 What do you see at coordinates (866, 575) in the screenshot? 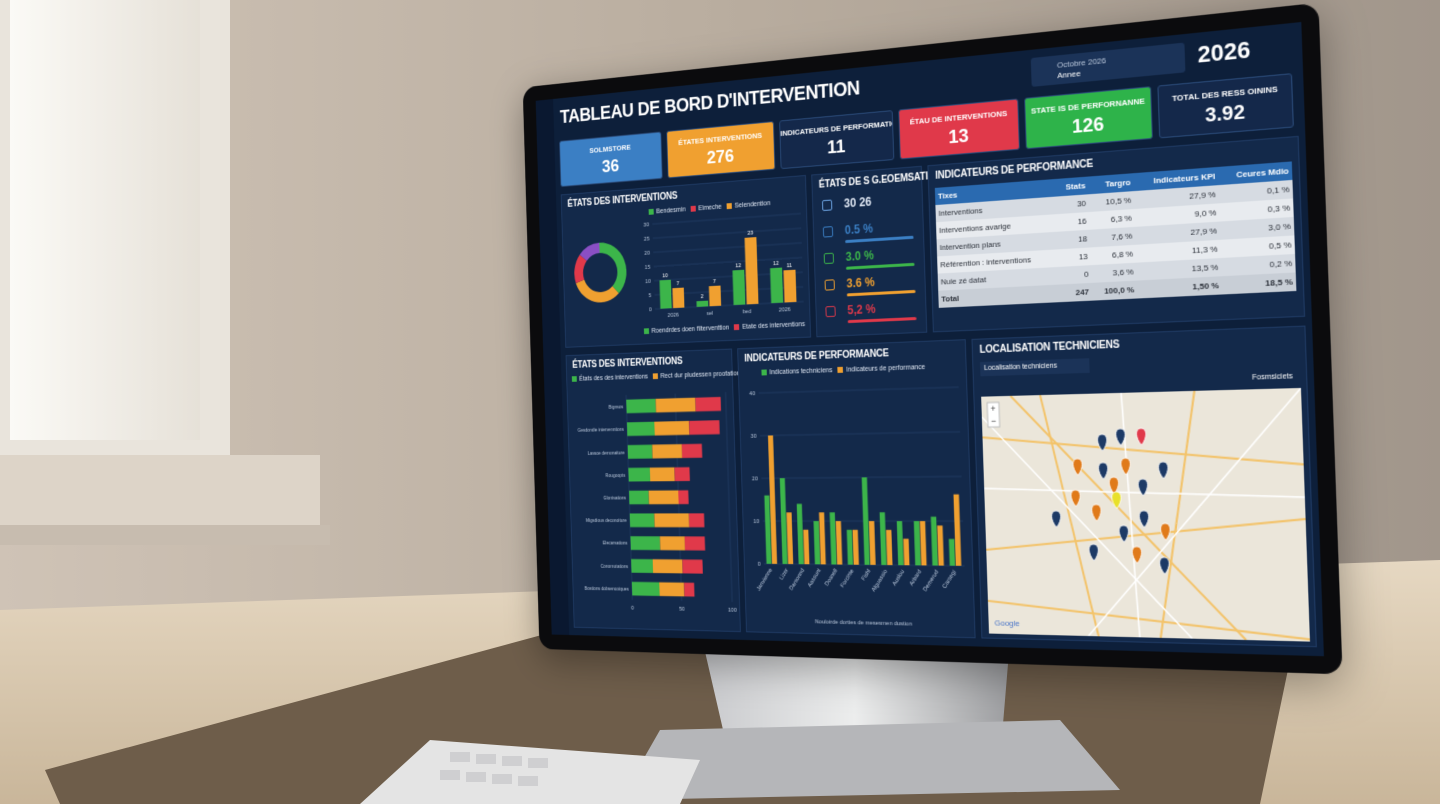
I see `x-tick-label: Fishl` at bounding box center [866, 575].